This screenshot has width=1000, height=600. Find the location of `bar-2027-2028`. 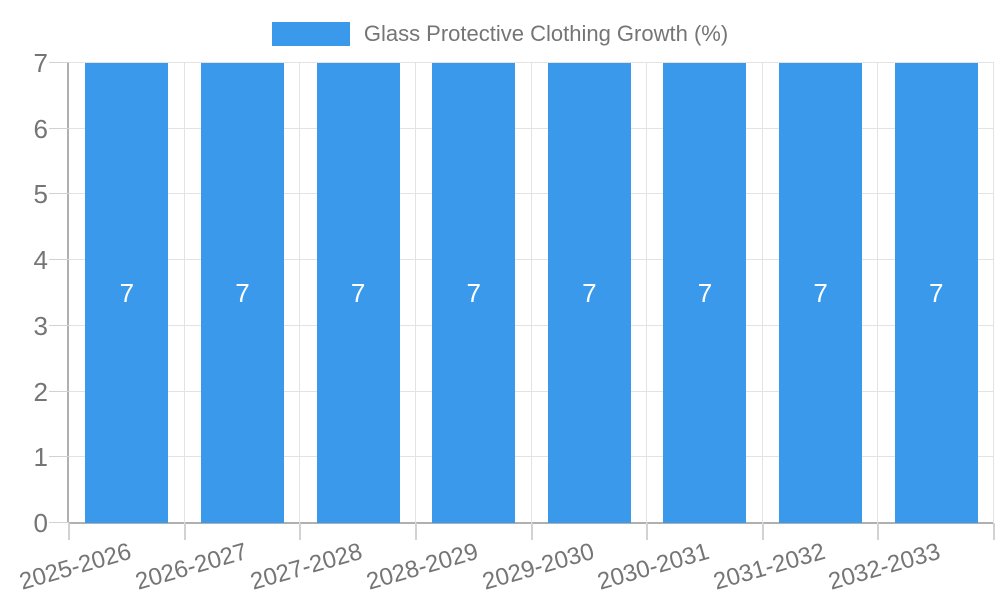

bar-2027-2028 is located at coordinates (358, 293).